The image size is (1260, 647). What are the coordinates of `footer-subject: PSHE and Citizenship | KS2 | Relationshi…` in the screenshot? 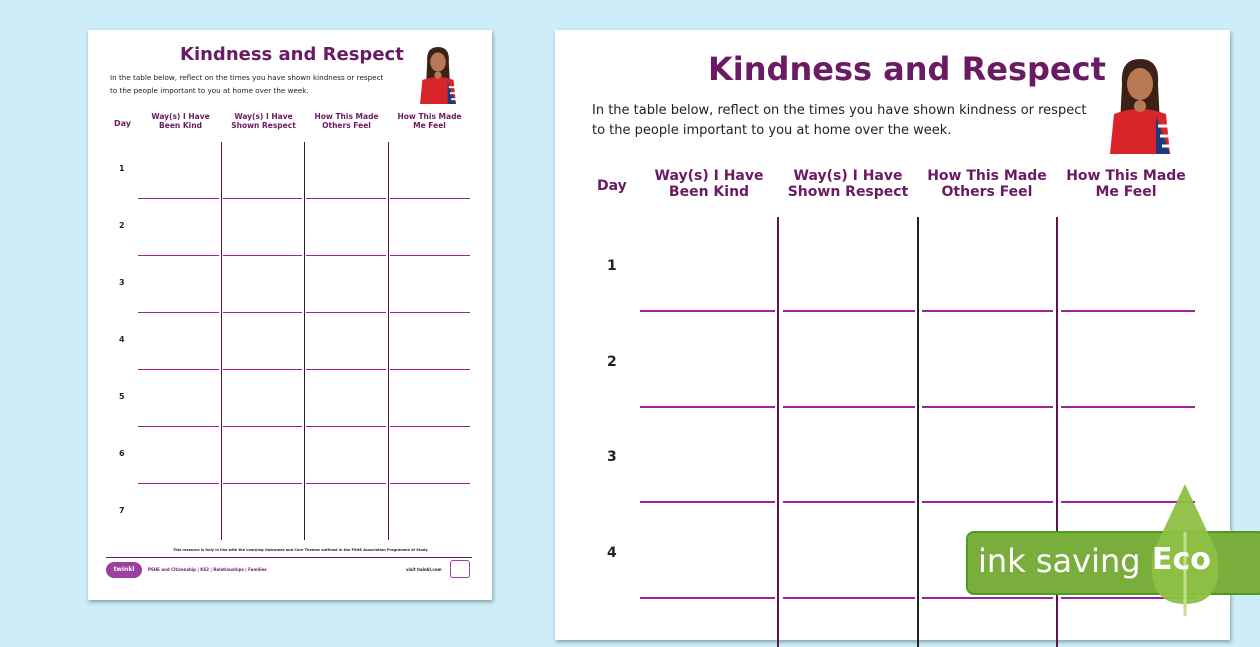 It's located at (207, 569).